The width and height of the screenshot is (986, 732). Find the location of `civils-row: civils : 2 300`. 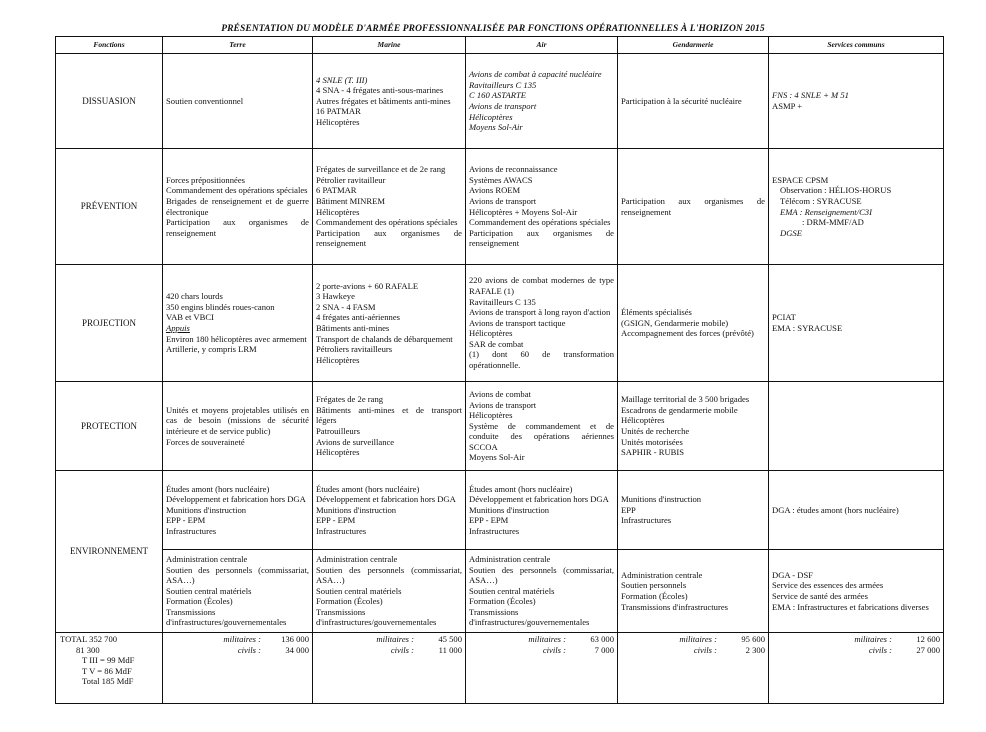

civils-row: civils : 2 300 is located at coordinates (693, 650).